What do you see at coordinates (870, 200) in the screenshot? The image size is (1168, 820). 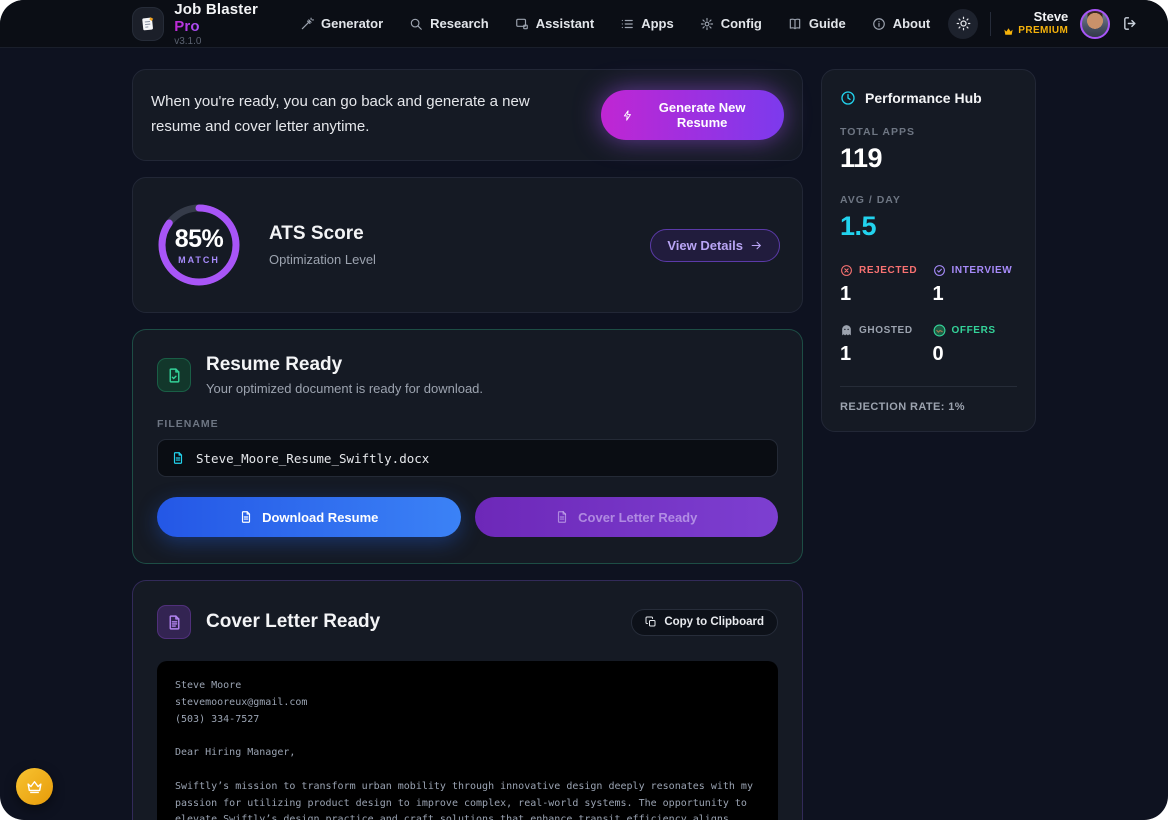 I see `avg-day-label: AVG / DAY` at bounding box center [870, 200].